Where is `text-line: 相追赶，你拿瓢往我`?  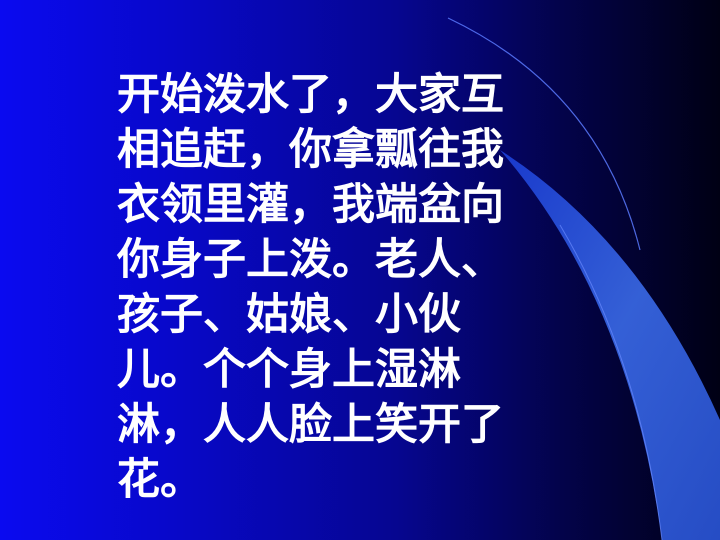 text-line: 相追赶，你拿瓢往我 is located at coordinates (310, 150).